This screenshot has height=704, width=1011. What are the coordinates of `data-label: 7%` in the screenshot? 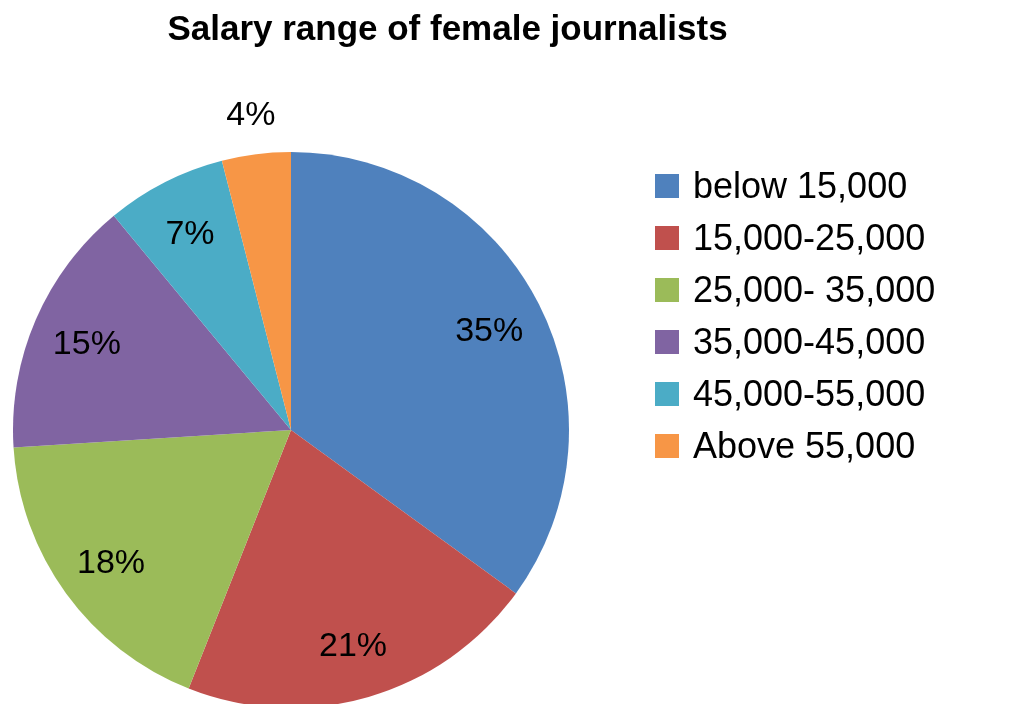 It's located at (190, 231).